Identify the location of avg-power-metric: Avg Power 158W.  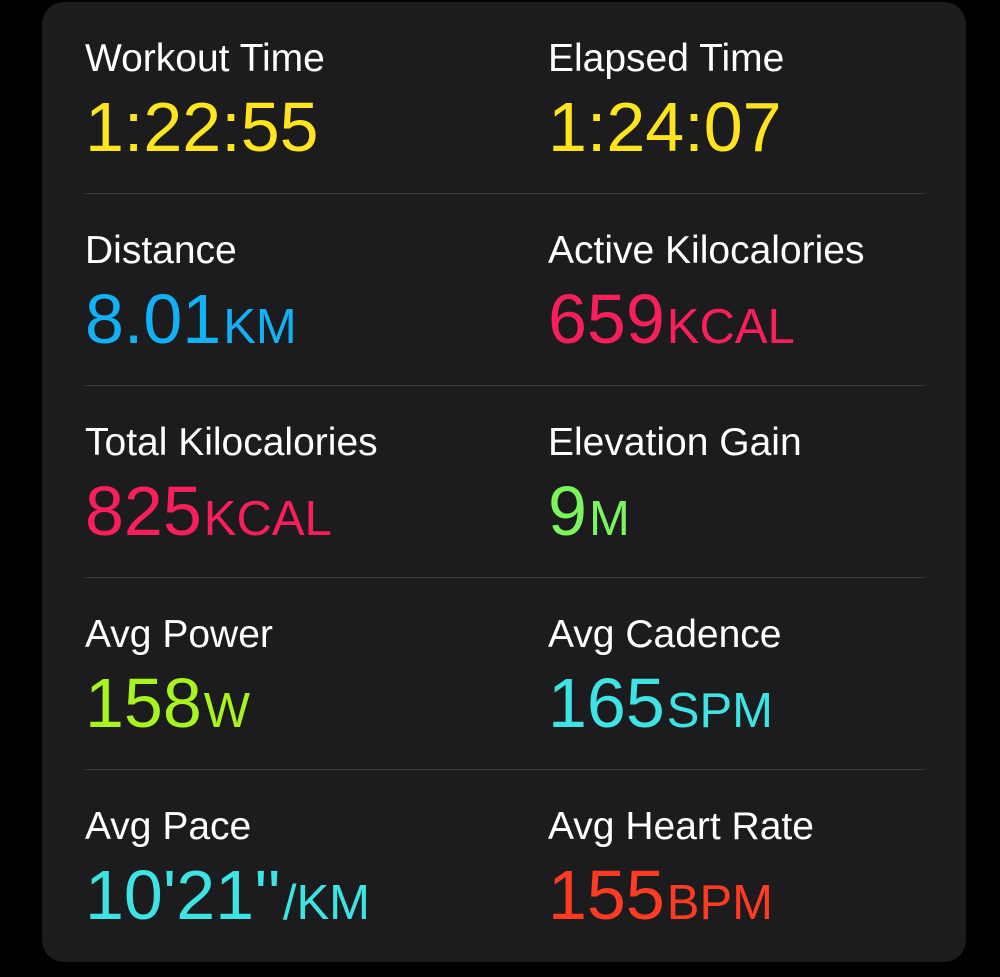
(295, 674).